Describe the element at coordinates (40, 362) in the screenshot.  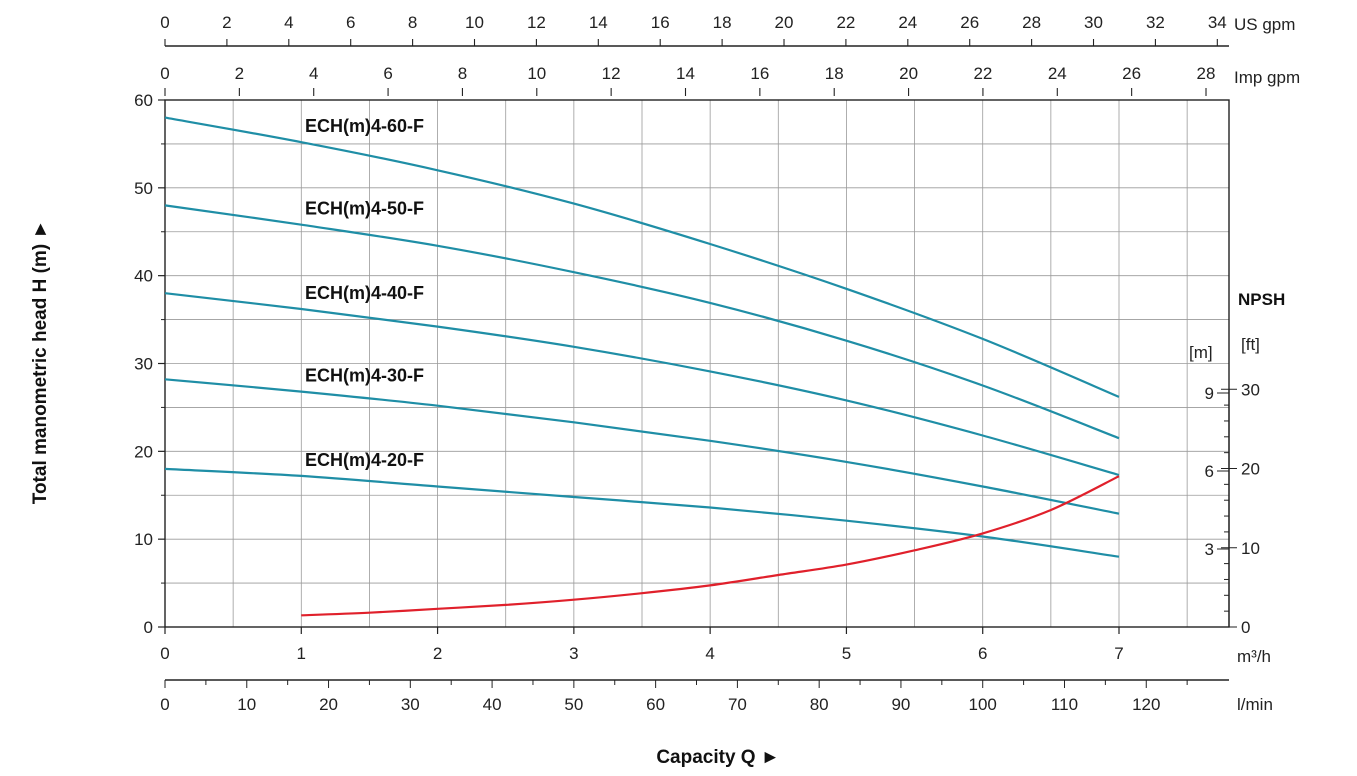
I see `y-axis-title: Total manometric head H (m) ►` at that location.